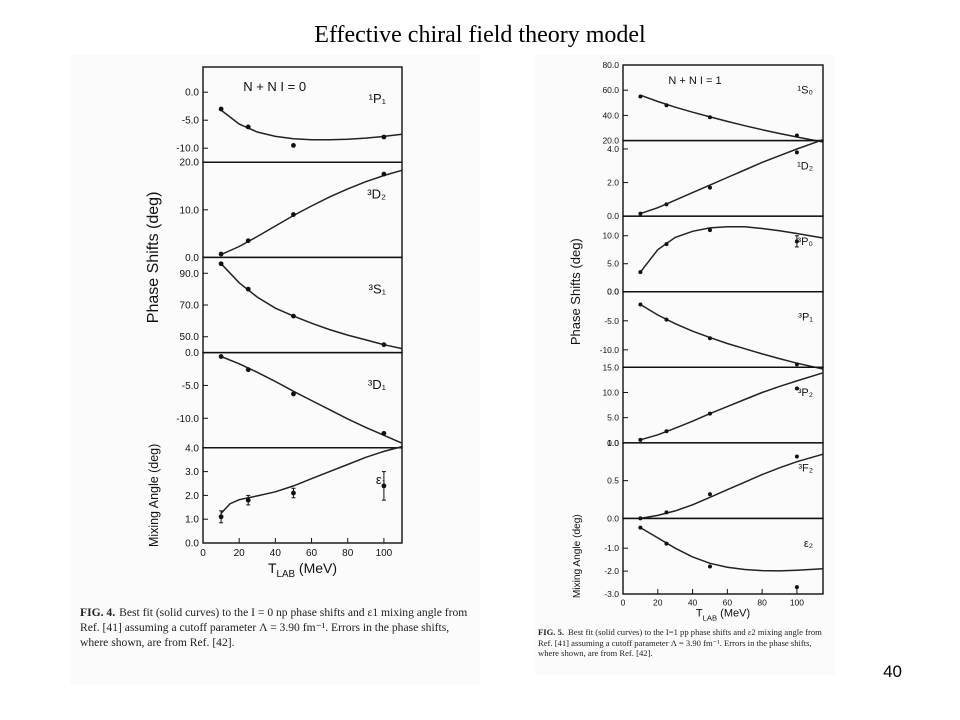 The image size is (960, 720). What do you see at coordinates (154, 495) in the screenshot?
I see `svg4-ylabel-mixing: Mixing Angle (deg)` at bounding box center [154, 495].